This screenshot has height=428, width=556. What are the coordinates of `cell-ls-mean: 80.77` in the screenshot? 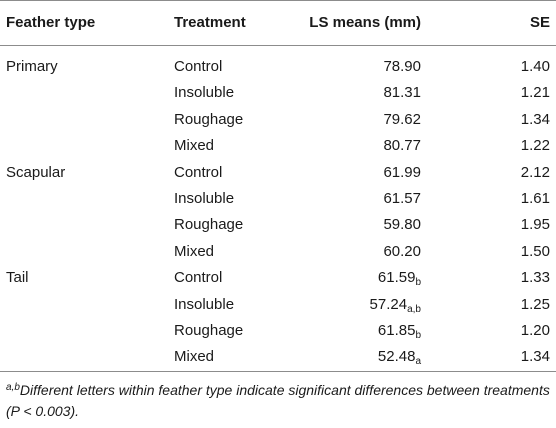 It's located at (402, 146).